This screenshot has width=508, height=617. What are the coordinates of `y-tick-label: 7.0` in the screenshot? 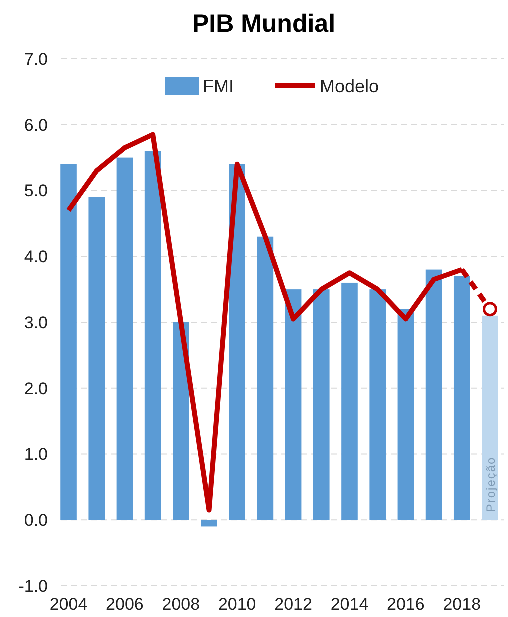 It's located at (36, 59).